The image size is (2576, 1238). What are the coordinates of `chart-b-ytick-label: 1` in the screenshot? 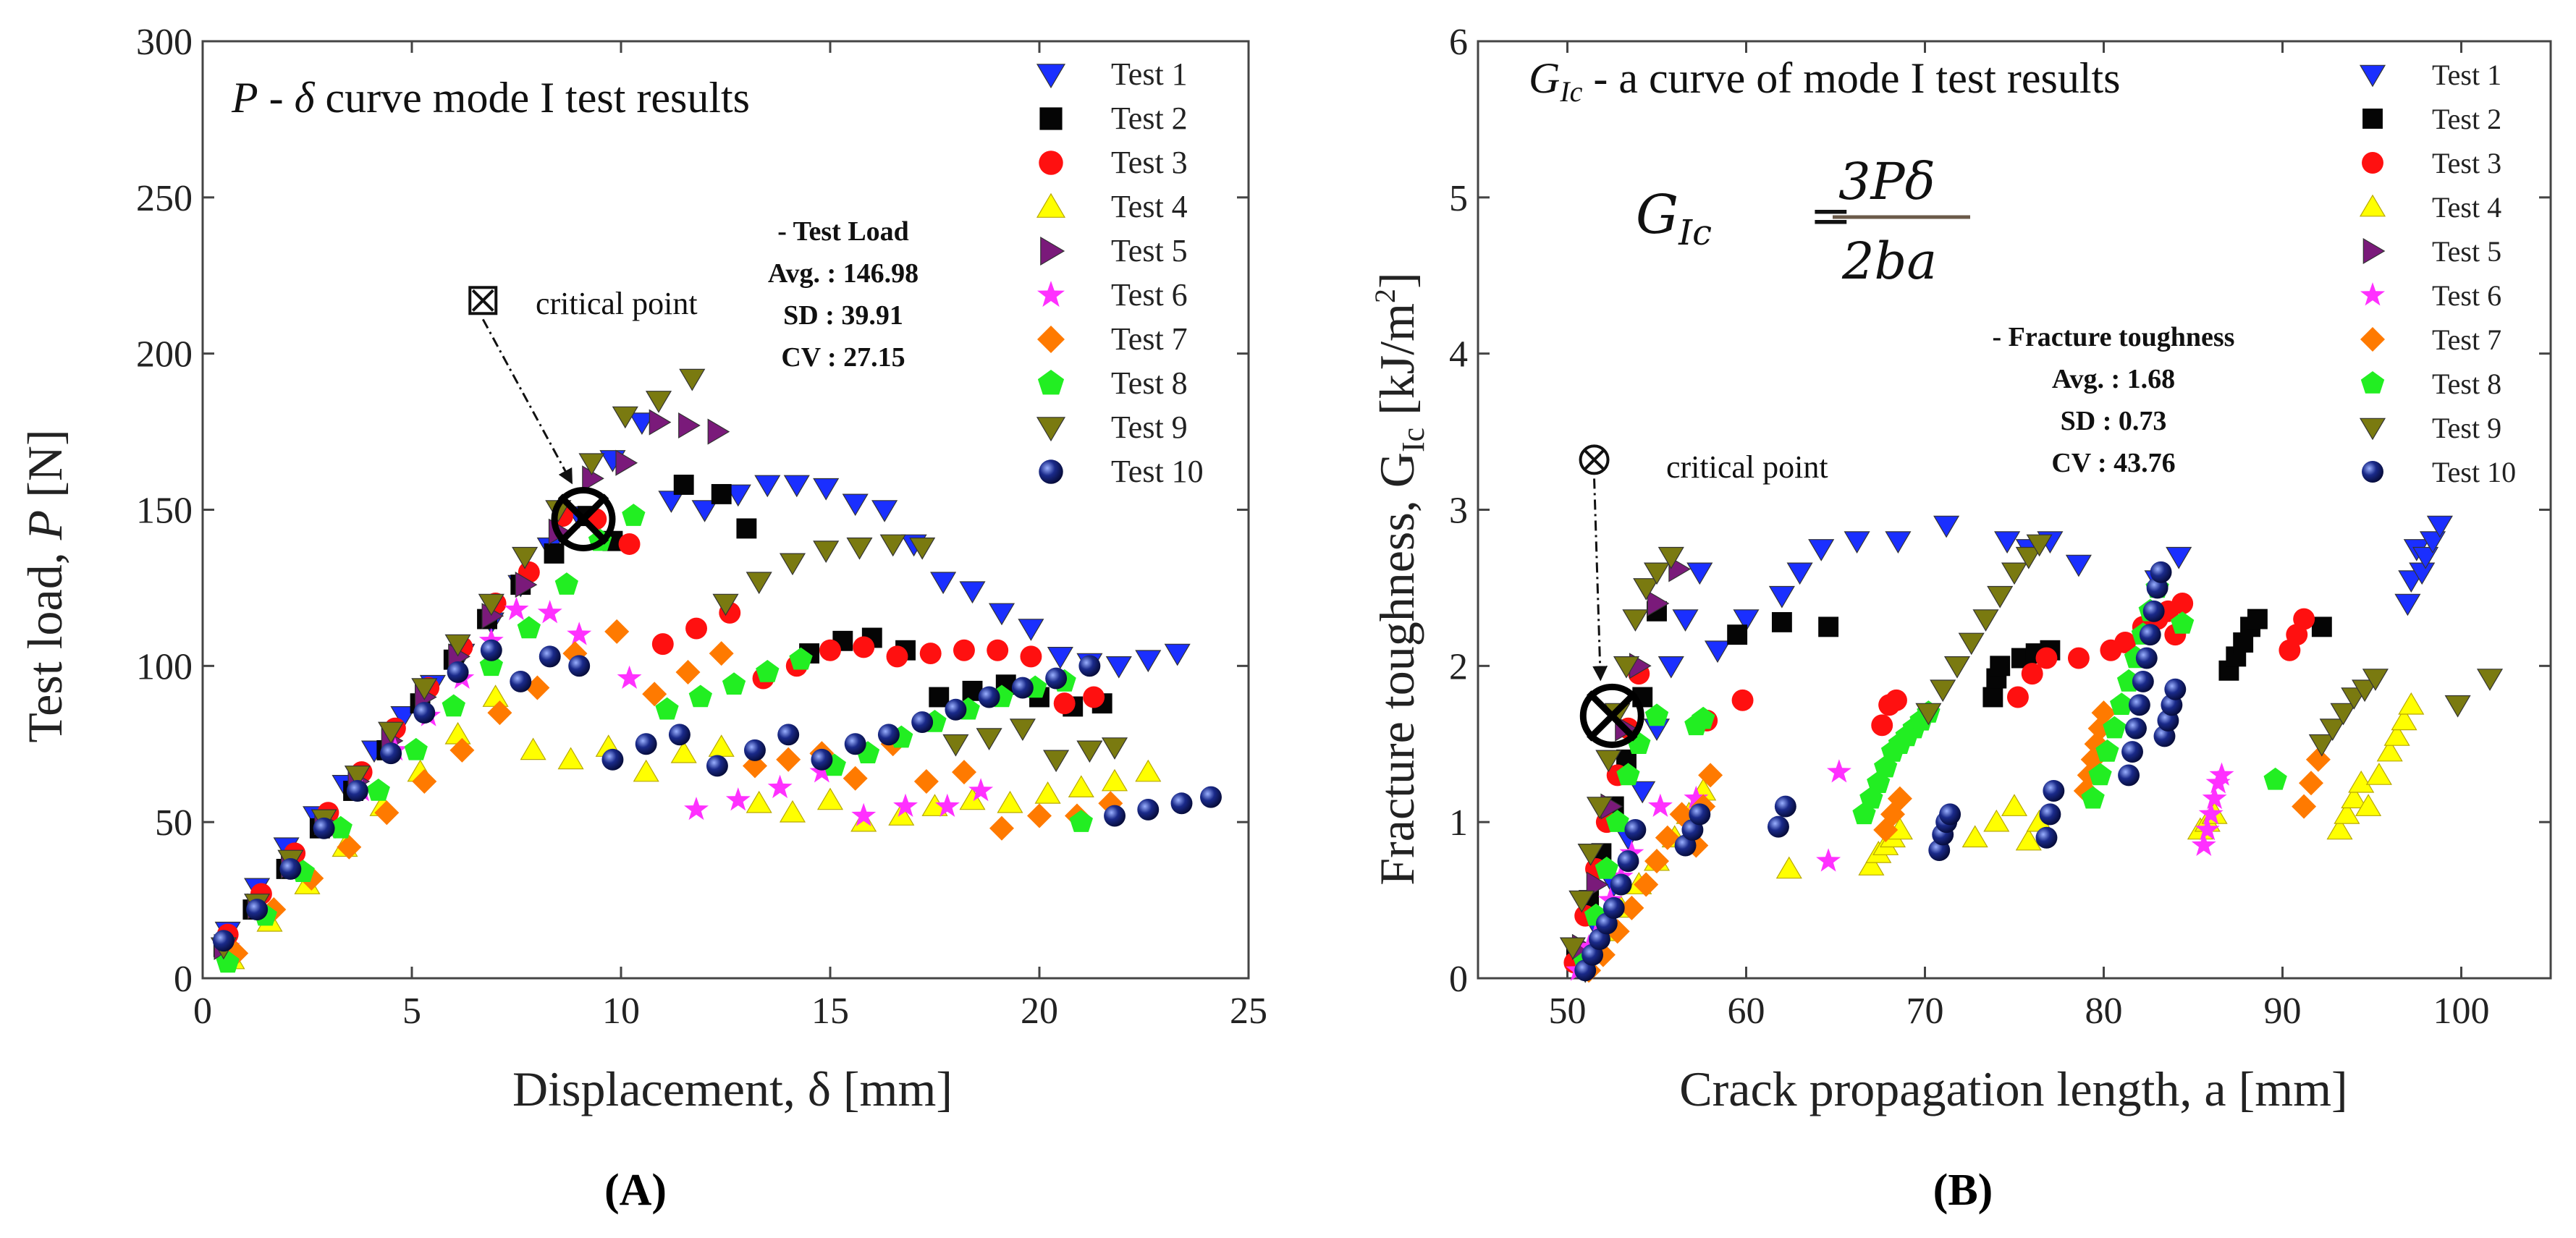 It's located at (1458, 823).